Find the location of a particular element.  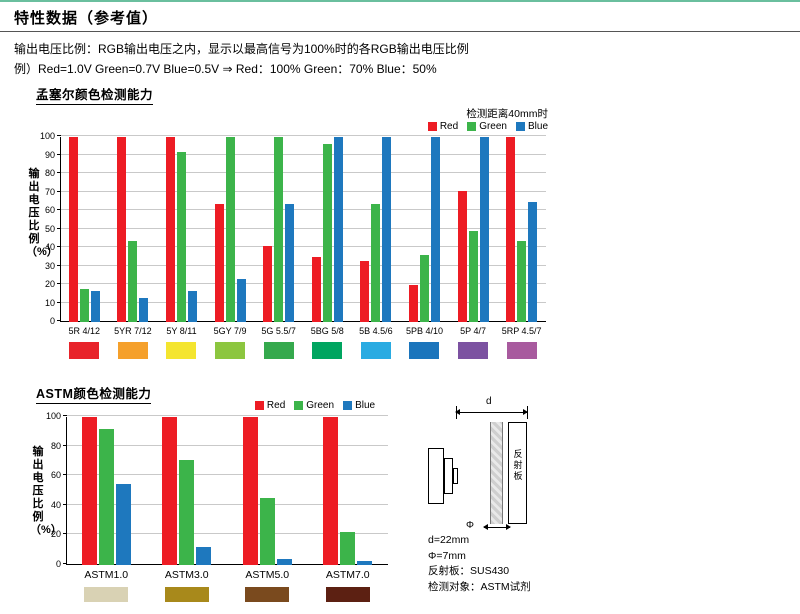

x-axis-label: 5YR 7/12 is located at coordinates (133, 331).